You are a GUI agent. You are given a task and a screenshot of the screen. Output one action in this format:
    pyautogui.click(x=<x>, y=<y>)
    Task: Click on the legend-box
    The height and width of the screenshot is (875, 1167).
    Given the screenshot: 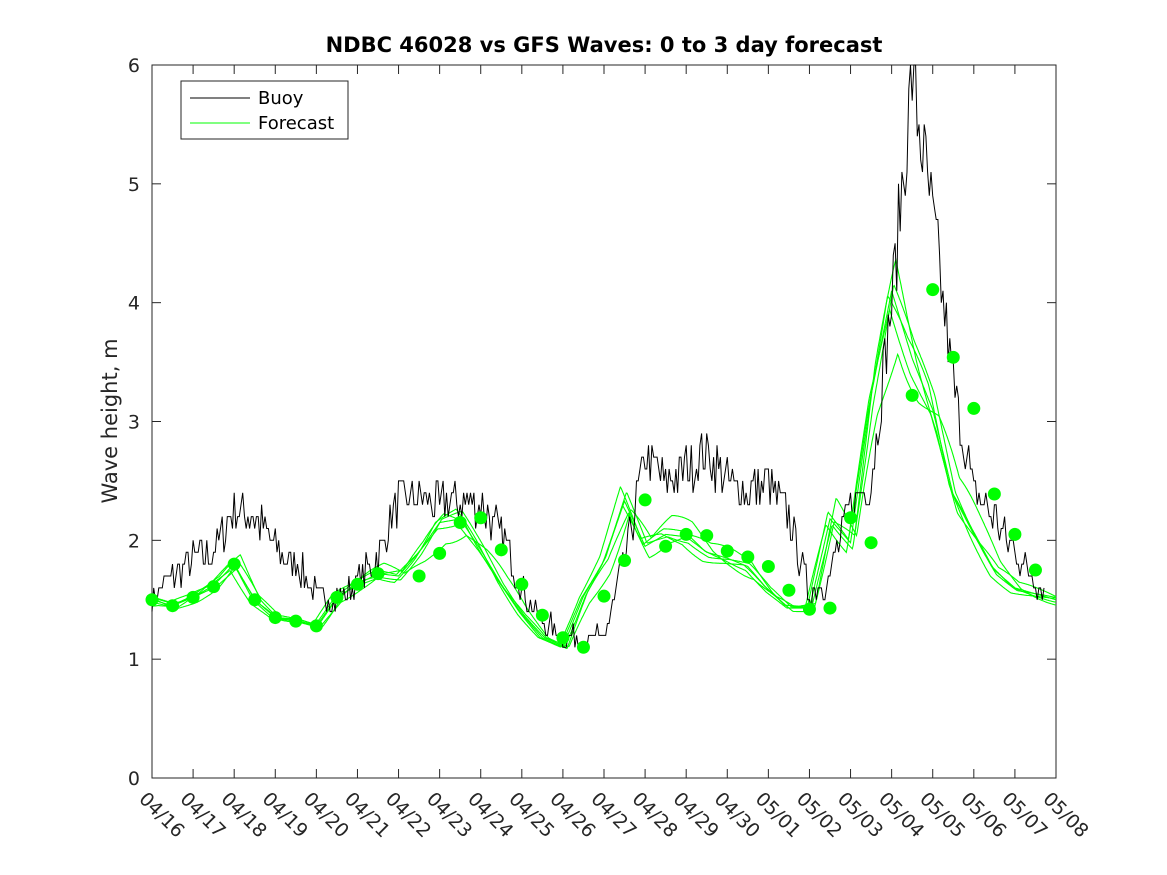 What is the action you would take?
    pyautogui.click(x=264, y=110)
    